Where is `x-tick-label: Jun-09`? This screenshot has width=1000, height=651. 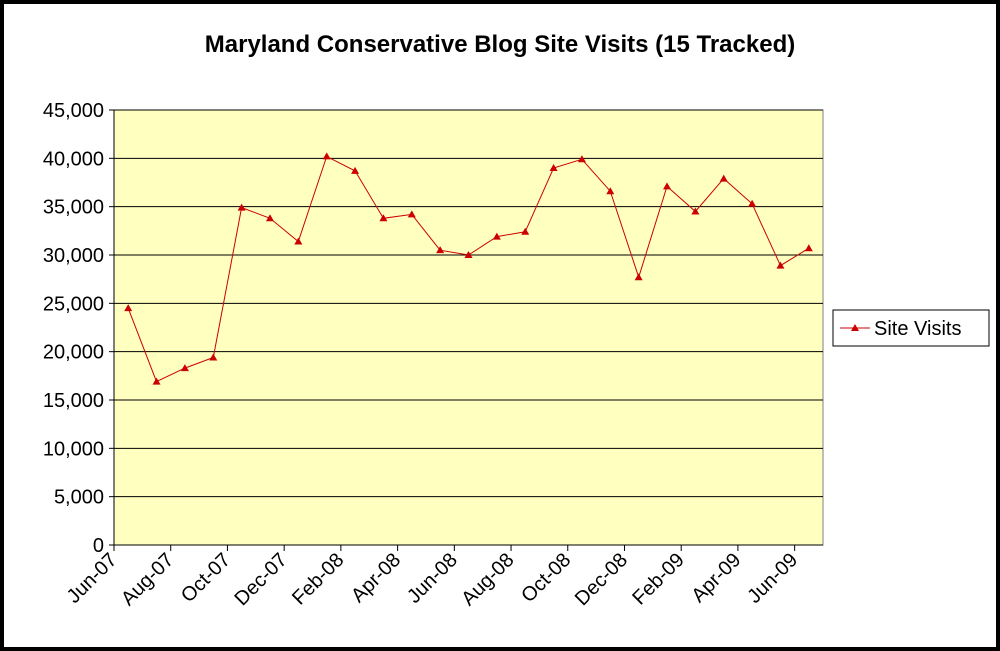
x-tick-label: Jun-09 is located at coordinates (772, 578).